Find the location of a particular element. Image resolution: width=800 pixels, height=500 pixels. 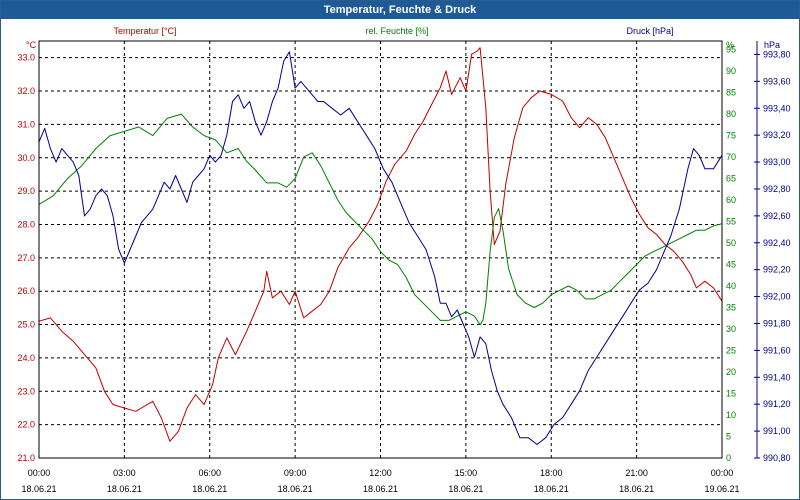

y-tick-pressure: 991,80 is located at coordinates (777, 323).